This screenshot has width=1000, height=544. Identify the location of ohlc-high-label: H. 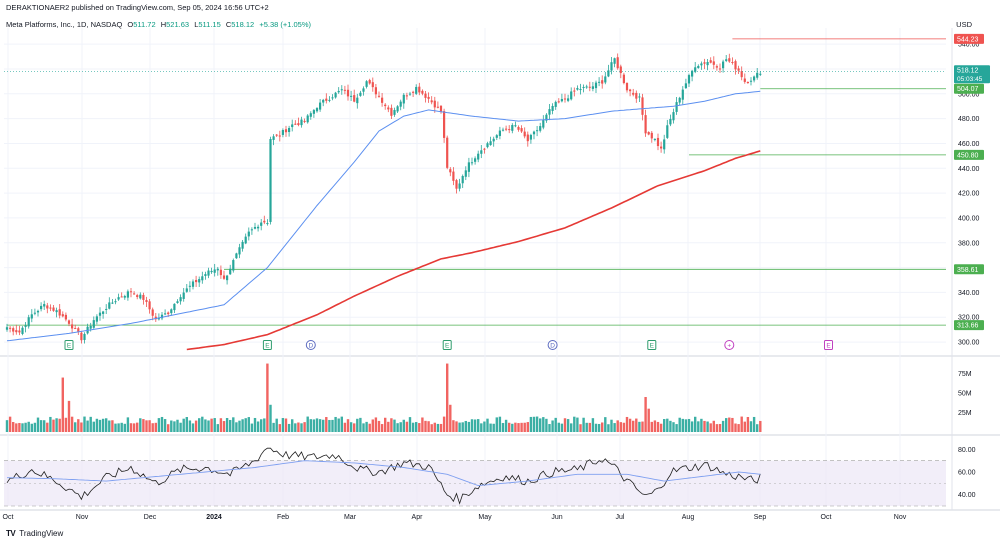
(163, 24).